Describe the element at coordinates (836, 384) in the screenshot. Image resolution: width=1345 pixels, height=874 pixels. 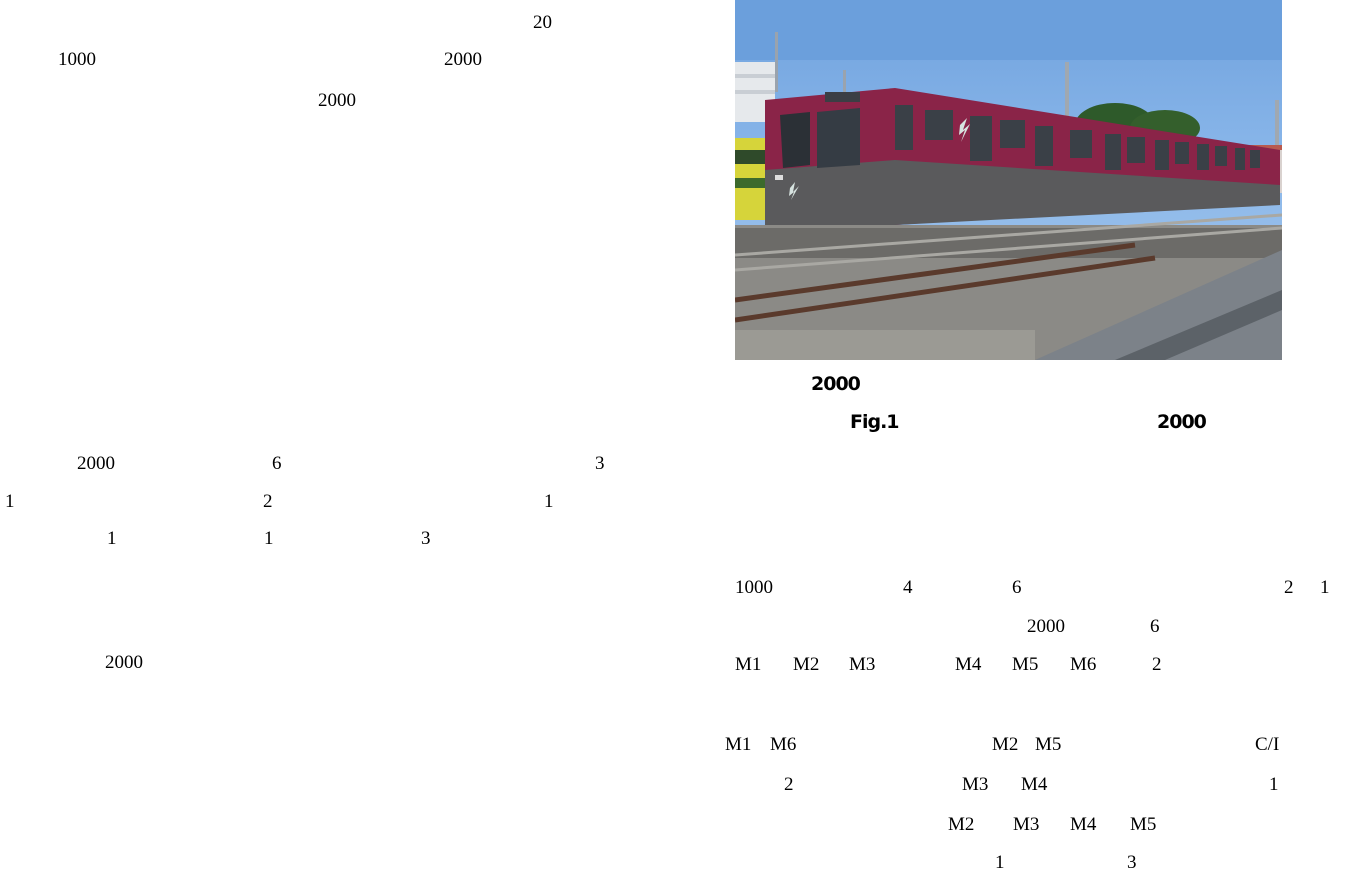
I see `figure-caption-jp: 2000` at that location.